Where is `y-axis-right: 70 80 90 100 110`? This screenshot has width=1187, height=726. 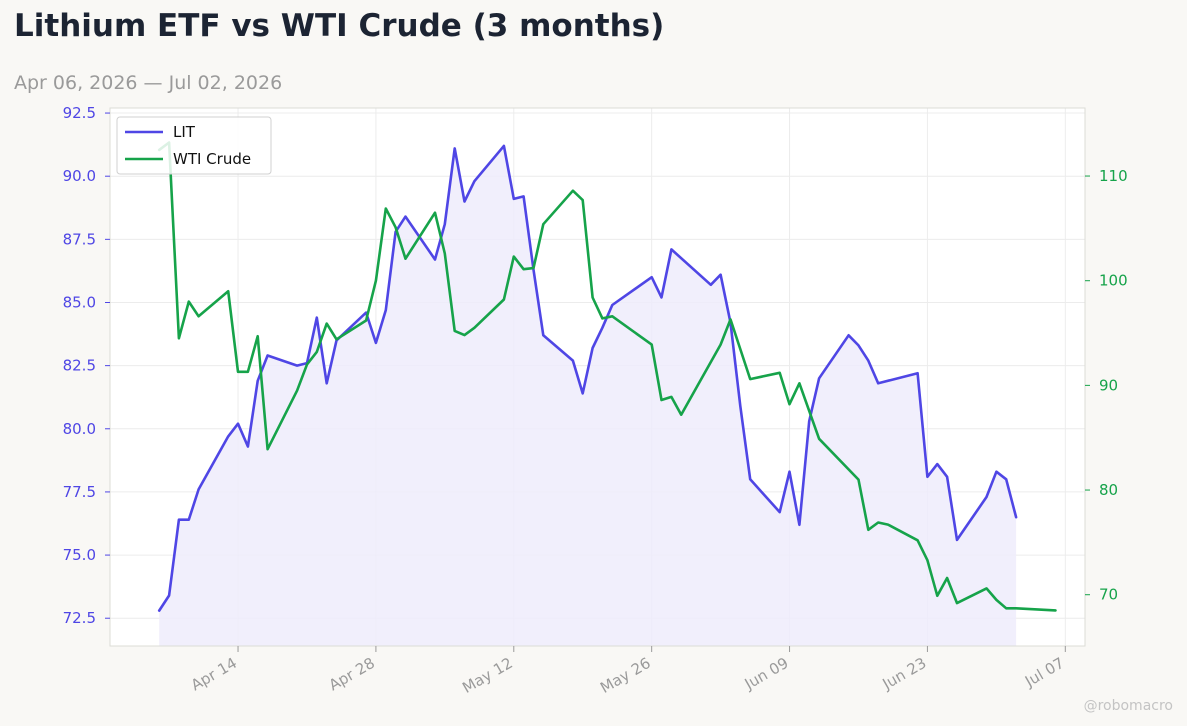 y-axis-right: 70 80 90 100 110 is located at coordinates (1106, 385).